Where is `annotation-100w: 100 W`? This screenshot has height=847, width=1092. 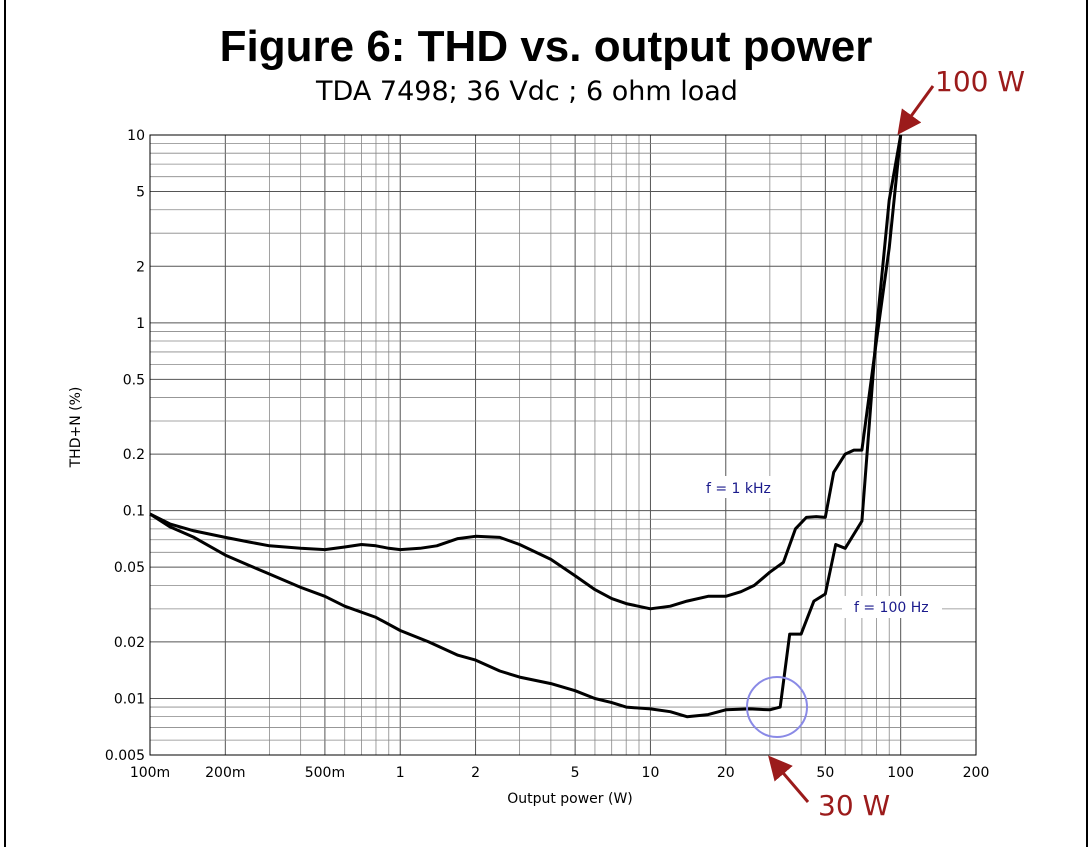 annotation-100w: 100 W is located at coordinates (980, 81).